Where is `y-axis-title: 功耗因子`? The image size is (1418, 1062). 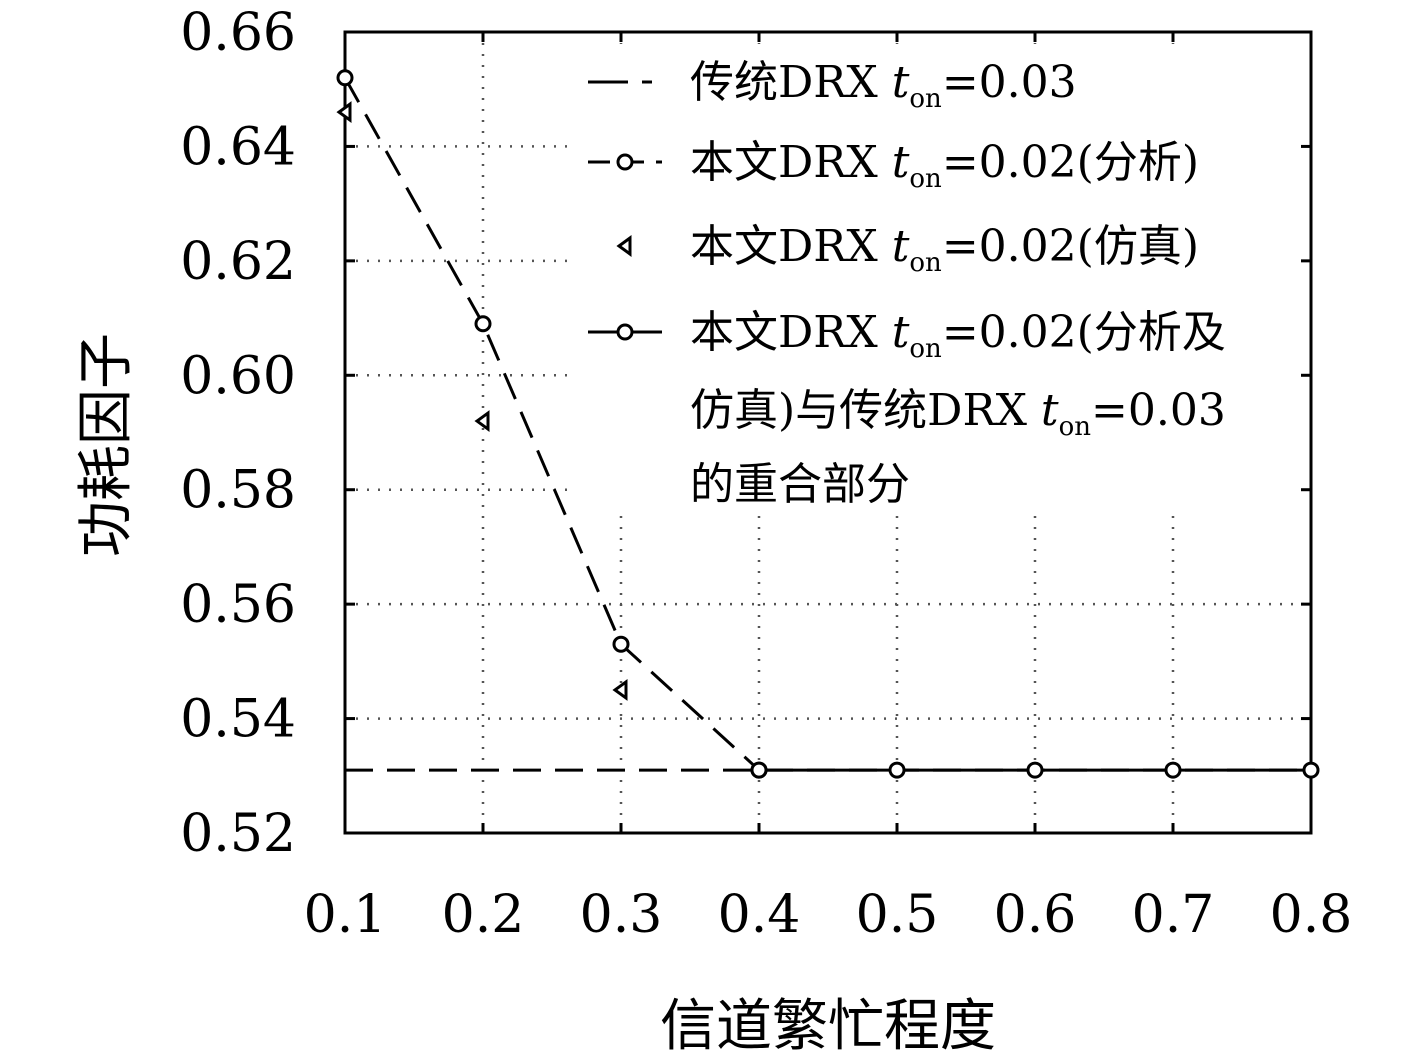
y-axis-title: 功耗因子 is located at coordinates (106, 445).